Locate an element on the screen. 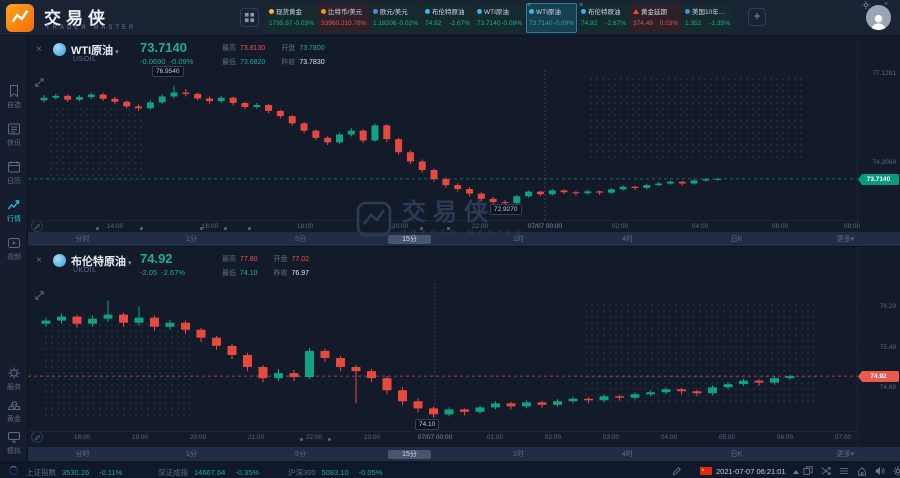 The width and height of the screenshot is (900, 478). ticker-tab-3: 欧元/美元 1.18206 -0.02% is located at coordinates (395, 18).